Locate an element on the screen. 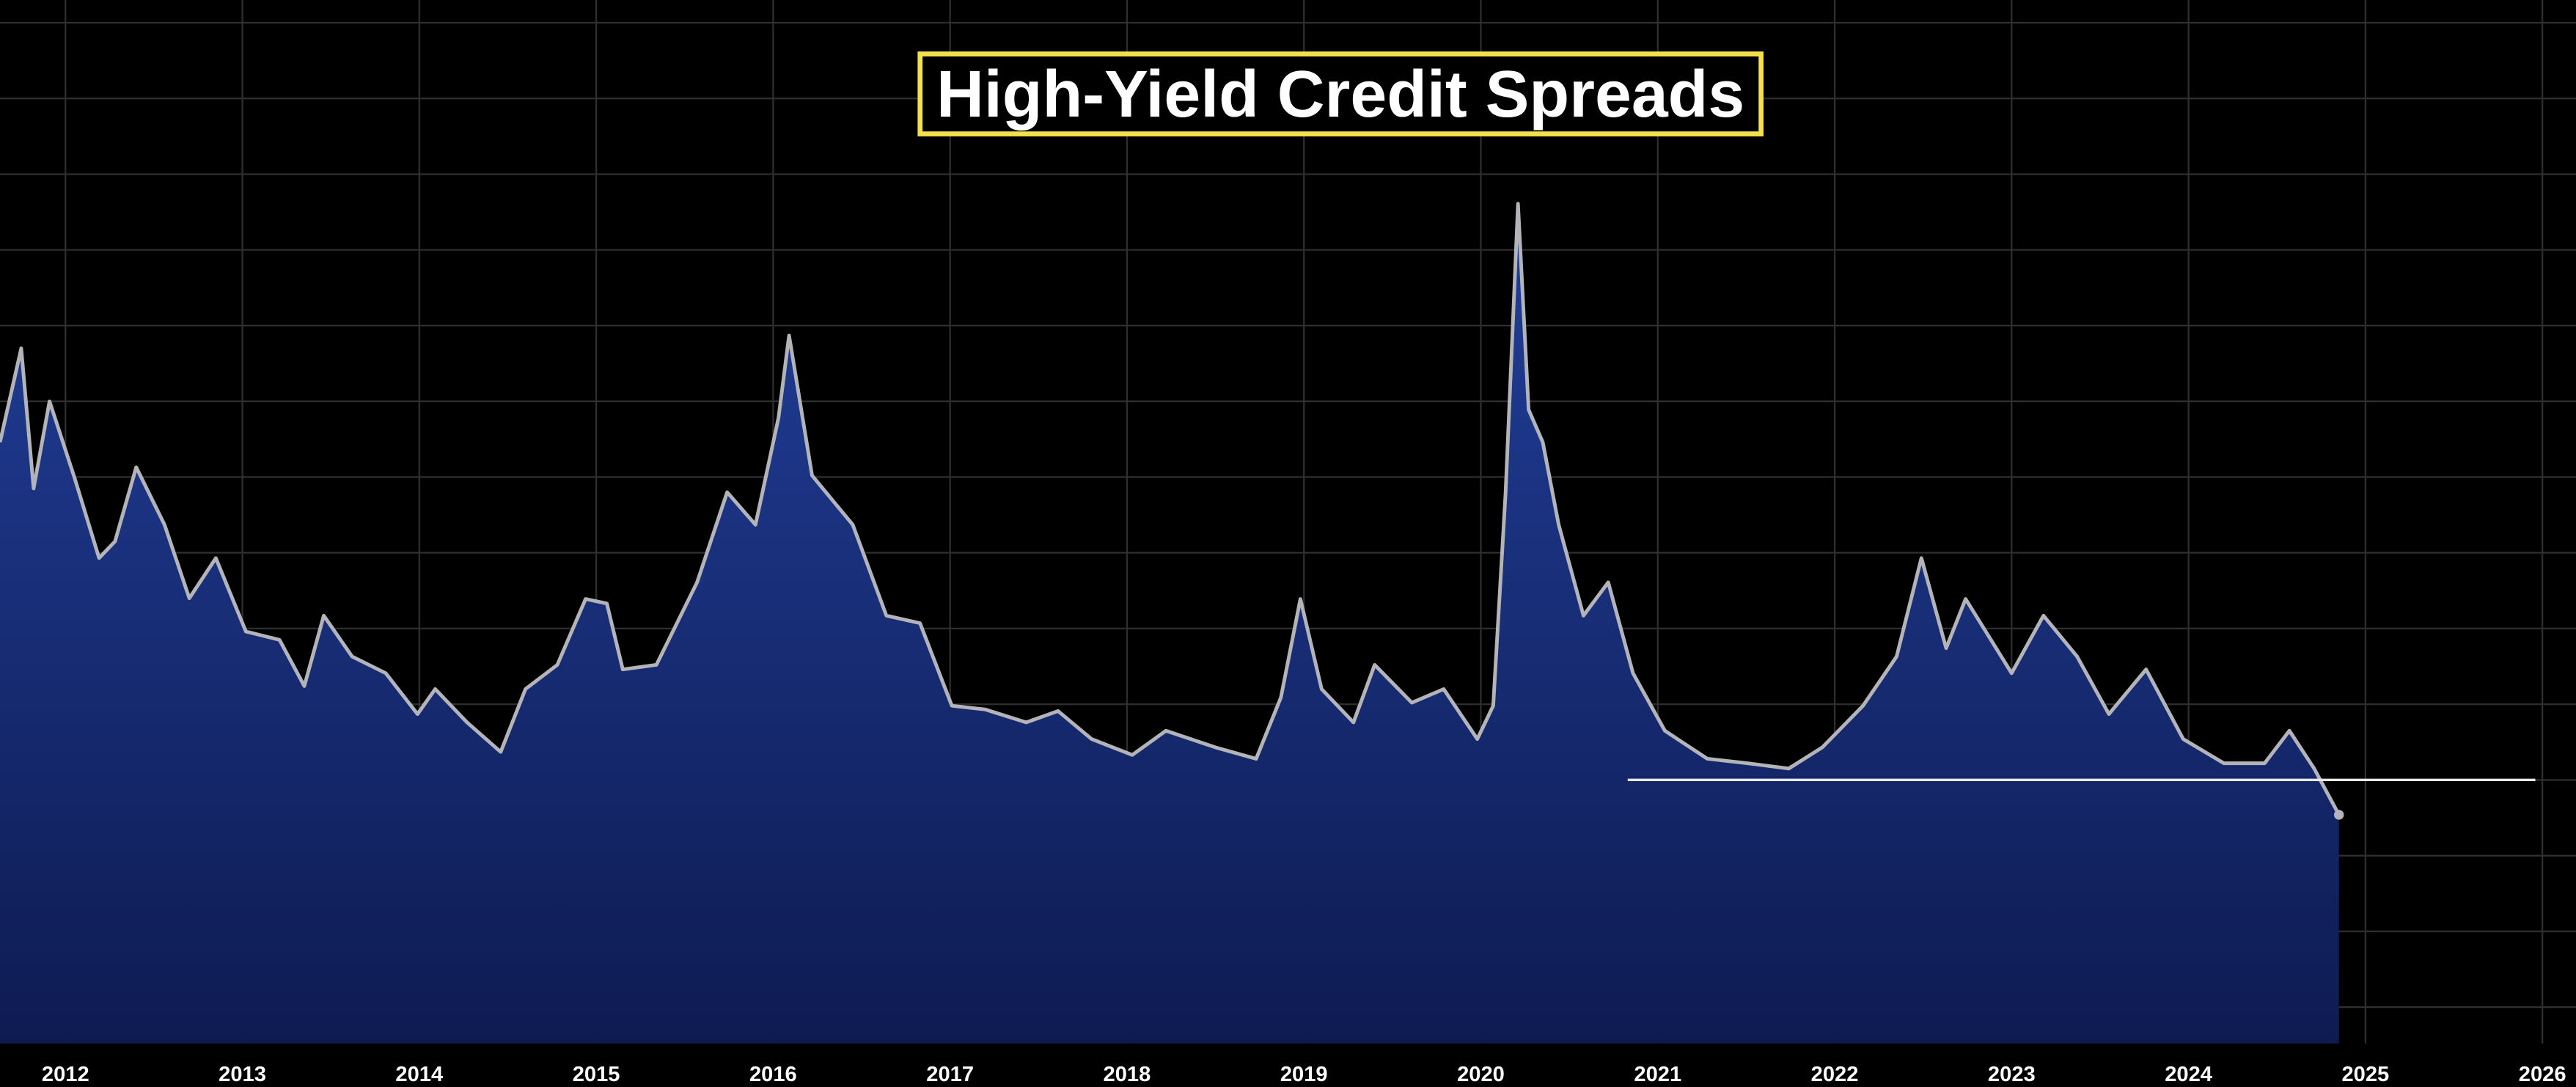  x-tick-label: 2012 is located at coordinates (66, 1074).